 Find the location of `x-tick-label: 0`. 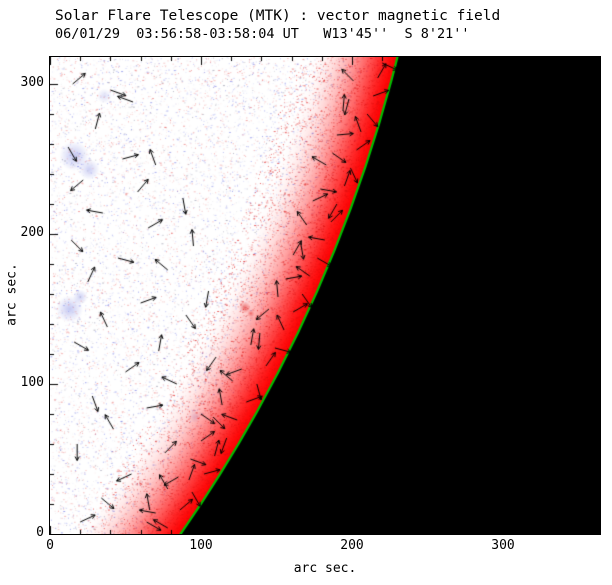

x-tick-label: 0 is located at coordinates (50, 545).